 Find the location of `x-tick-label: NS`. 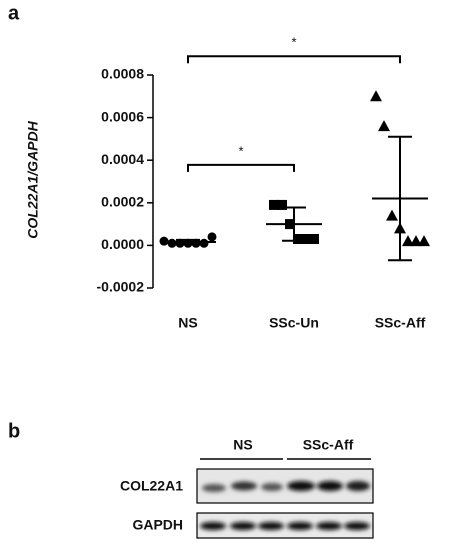

x-tick-label: NS is located at coordinates (187, 323).